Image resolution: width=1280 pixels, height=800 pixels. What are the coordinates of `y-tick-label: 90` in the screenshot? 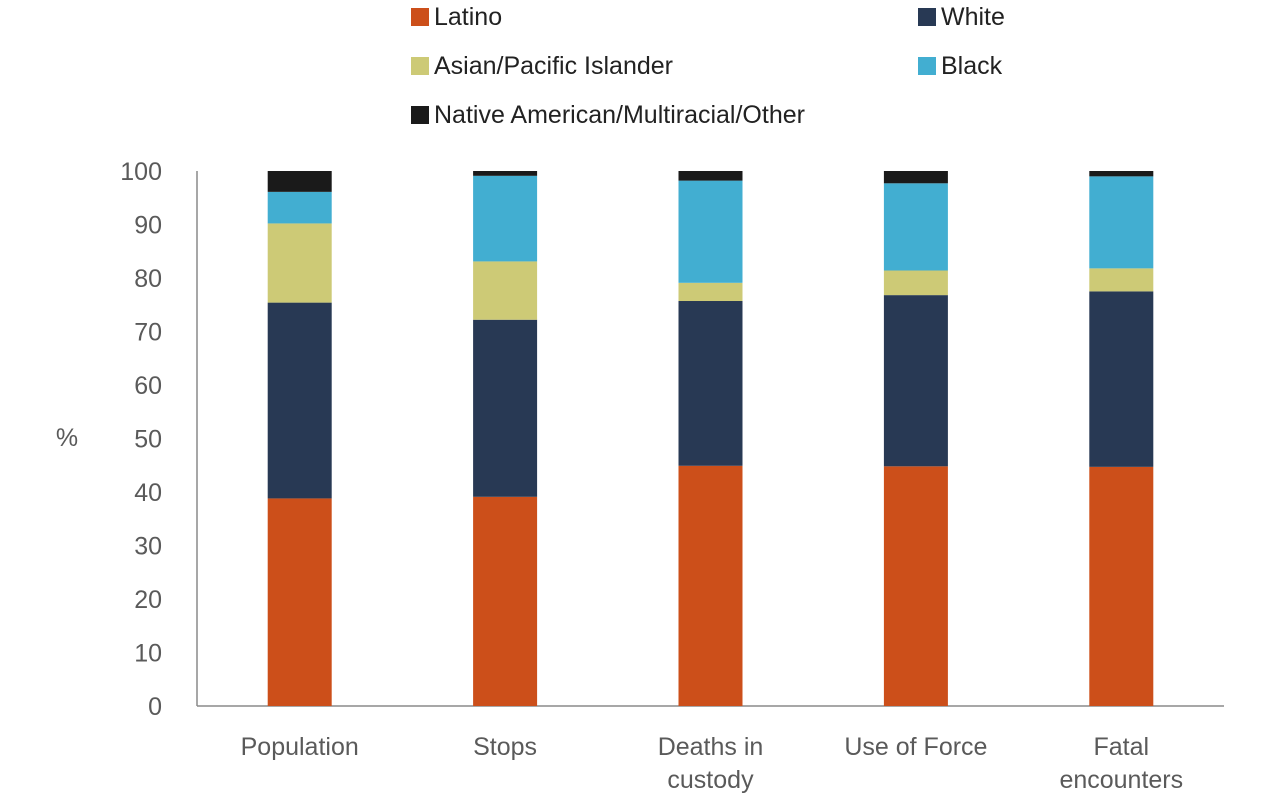 It's located at (148, 226).